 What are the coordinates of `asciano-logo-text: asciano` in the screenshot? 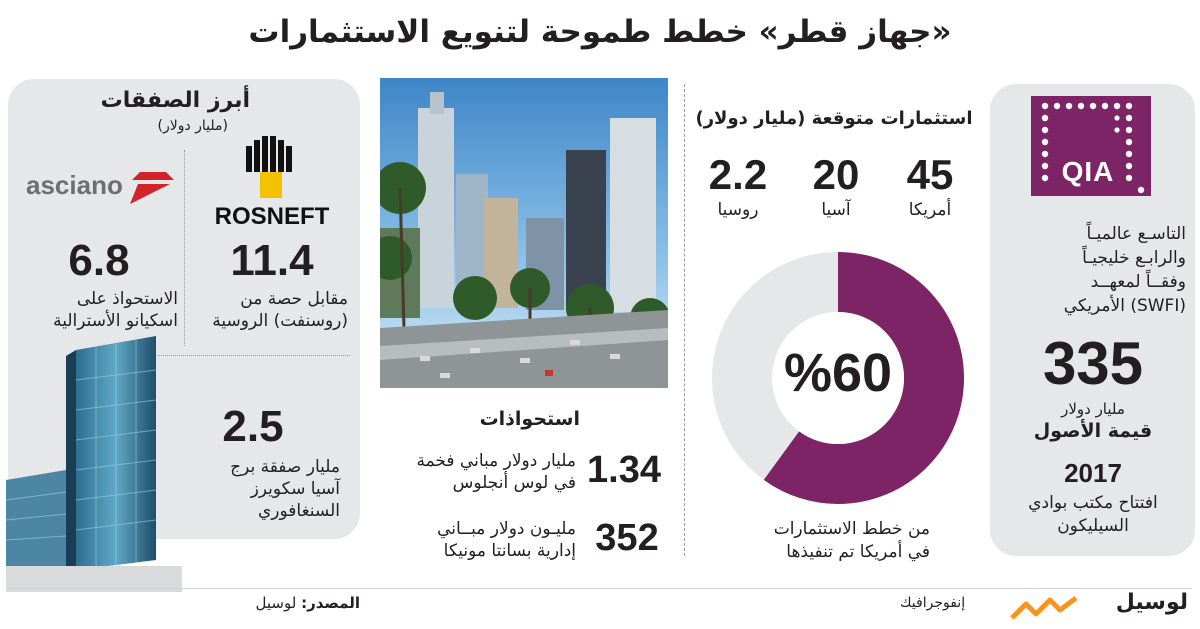 It's located at (74, 185).